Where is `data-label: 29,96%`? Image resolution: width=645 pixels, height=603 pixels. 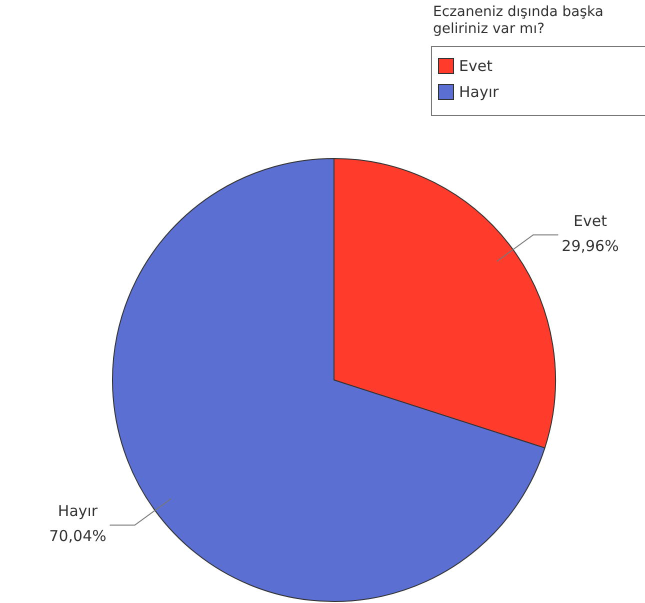
data-label: 29,96% is located at coordinates (590, 245).